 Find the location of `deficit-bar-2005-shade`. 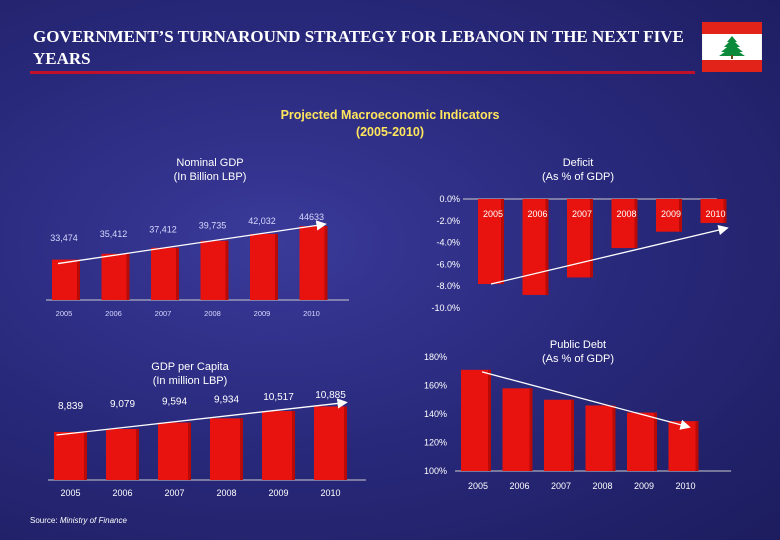

deficit-bar-2005-shade is located at coordinates (502, 242).